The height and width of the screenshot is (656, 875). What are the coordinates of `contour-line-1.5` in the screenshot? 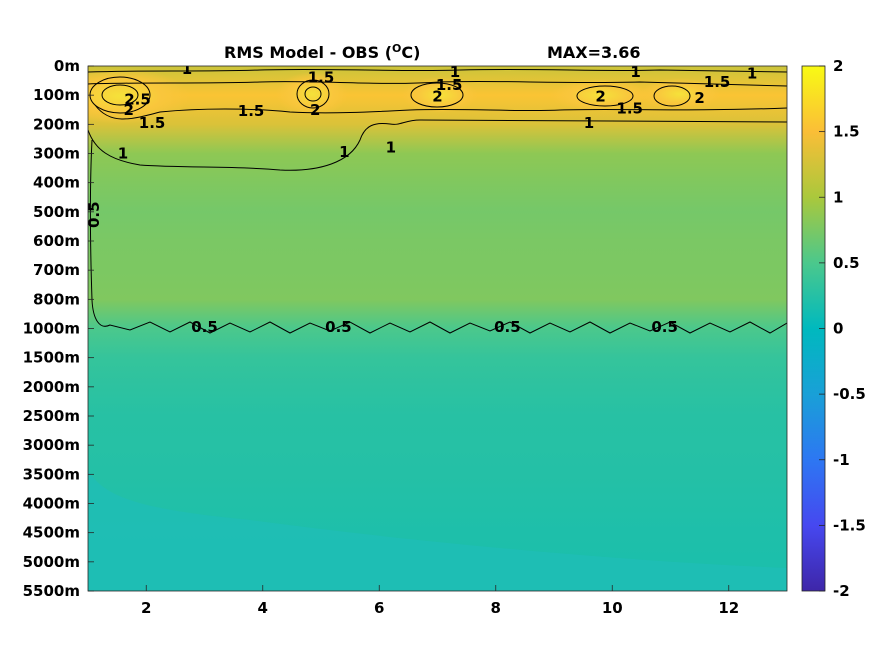 It's located at (440, 112).